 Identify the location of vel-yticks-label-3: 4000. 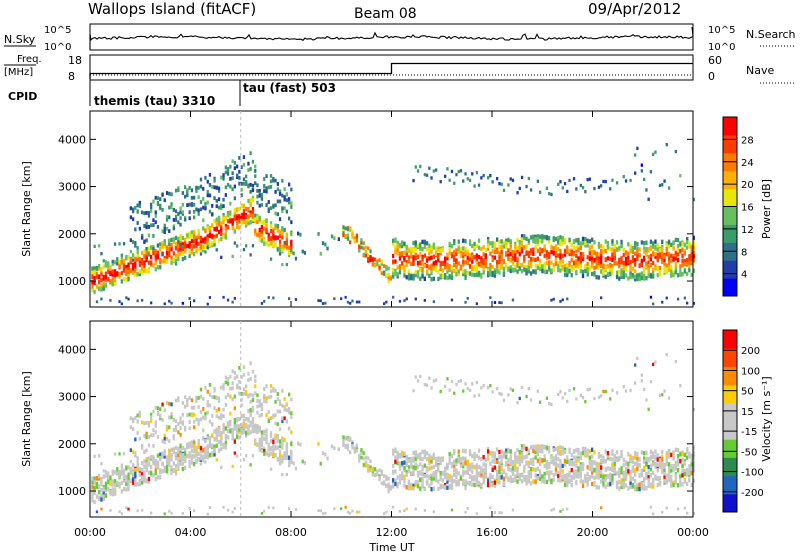
(72, 349).